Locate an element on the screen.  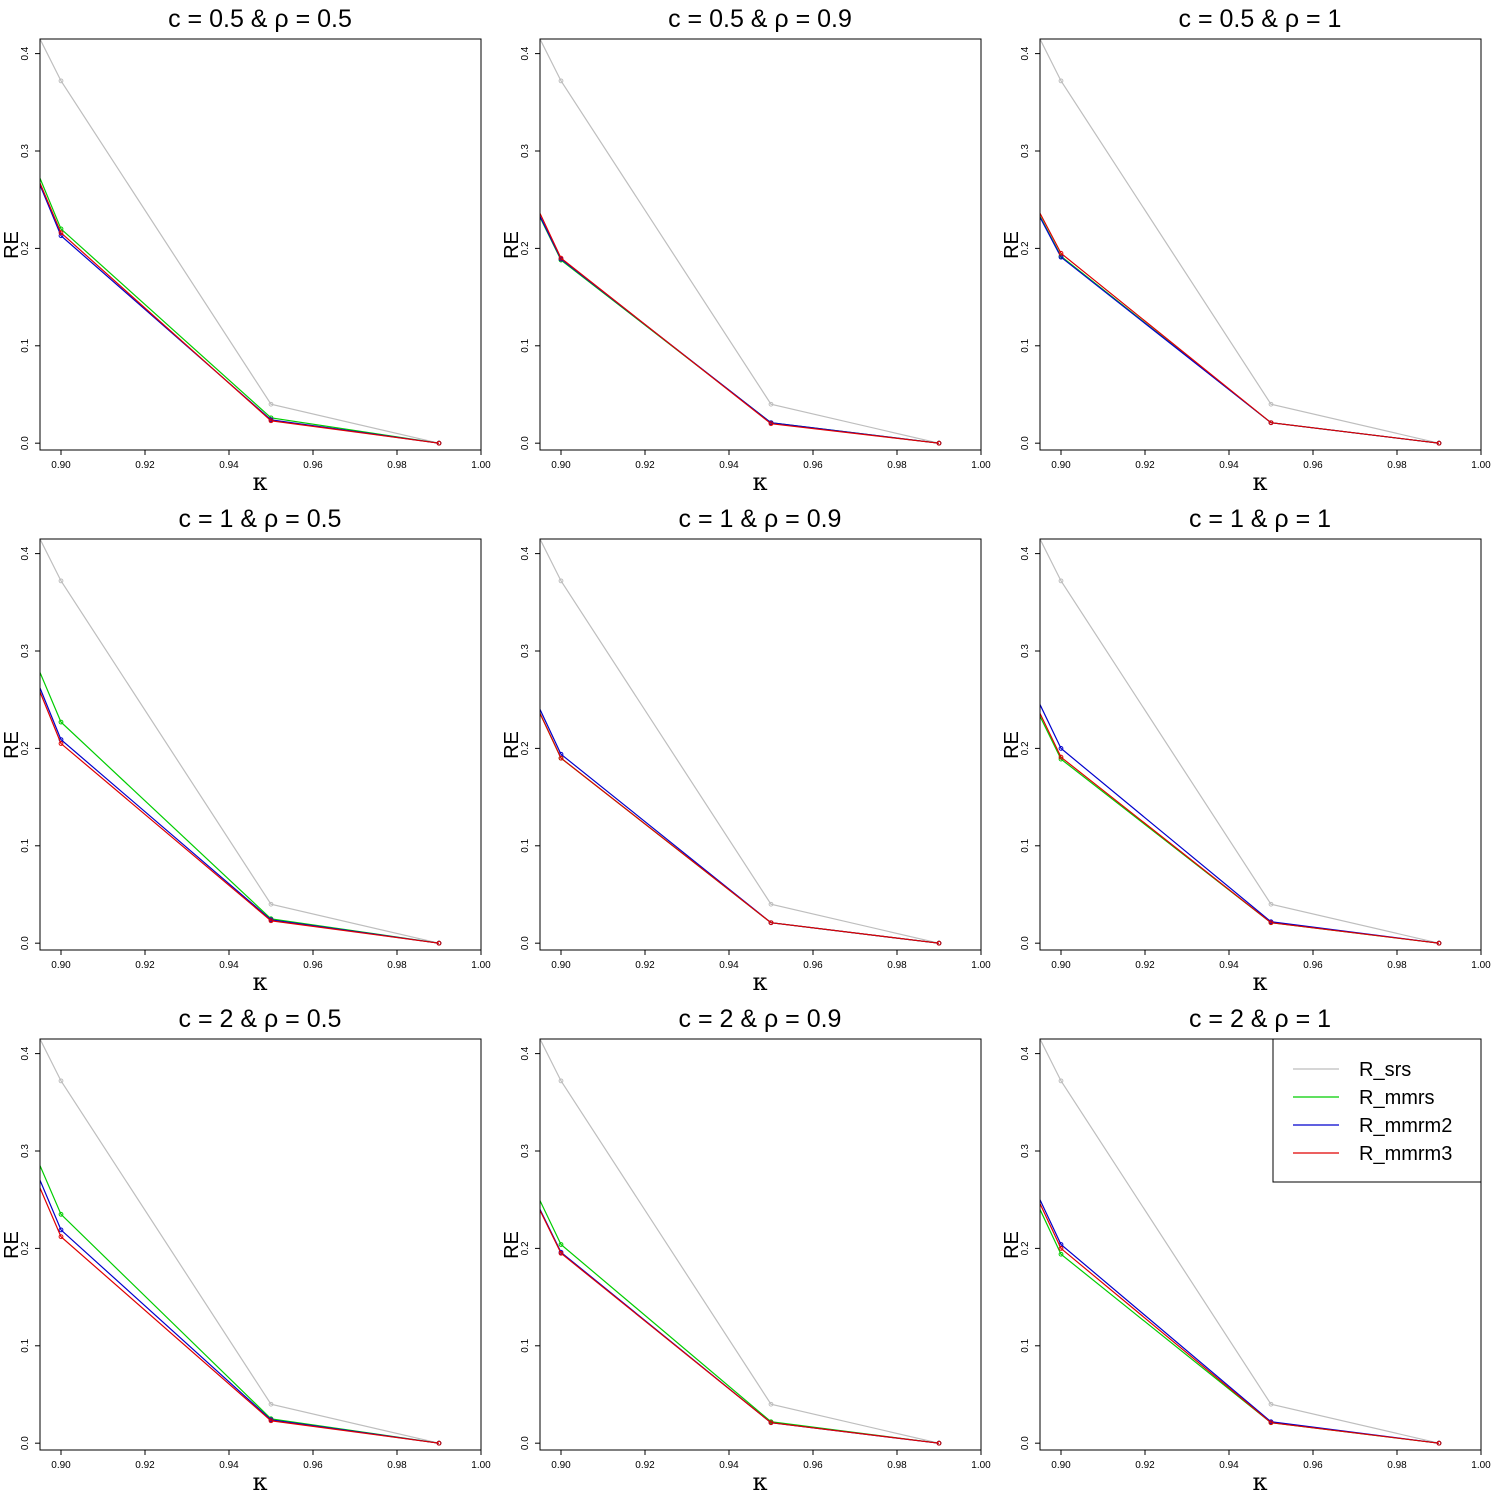
panel-title: c = 2 & ρ = 0.9 is located at coordinates (760, 1019).